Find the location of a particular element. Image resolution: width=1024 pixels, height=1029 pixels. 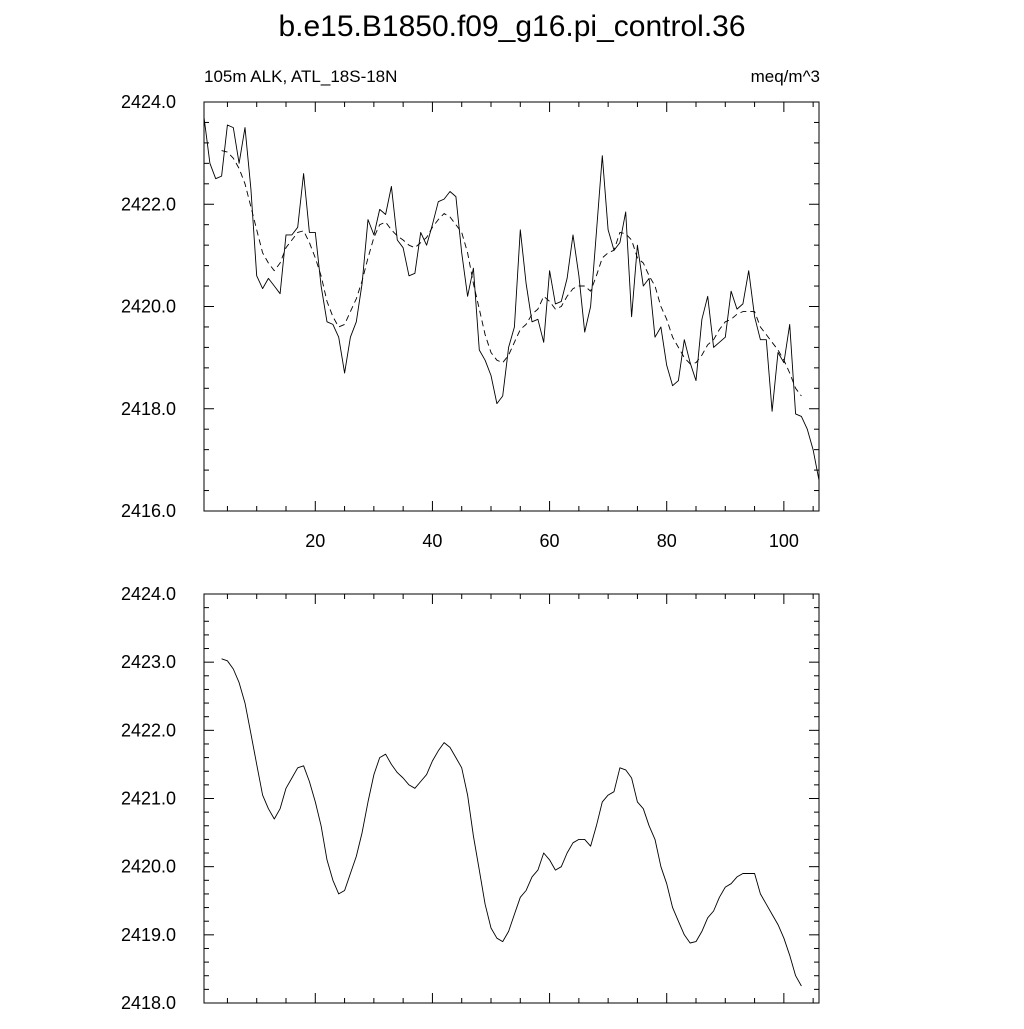

x-tick-label: 60 is located at coordinates (550, 541).